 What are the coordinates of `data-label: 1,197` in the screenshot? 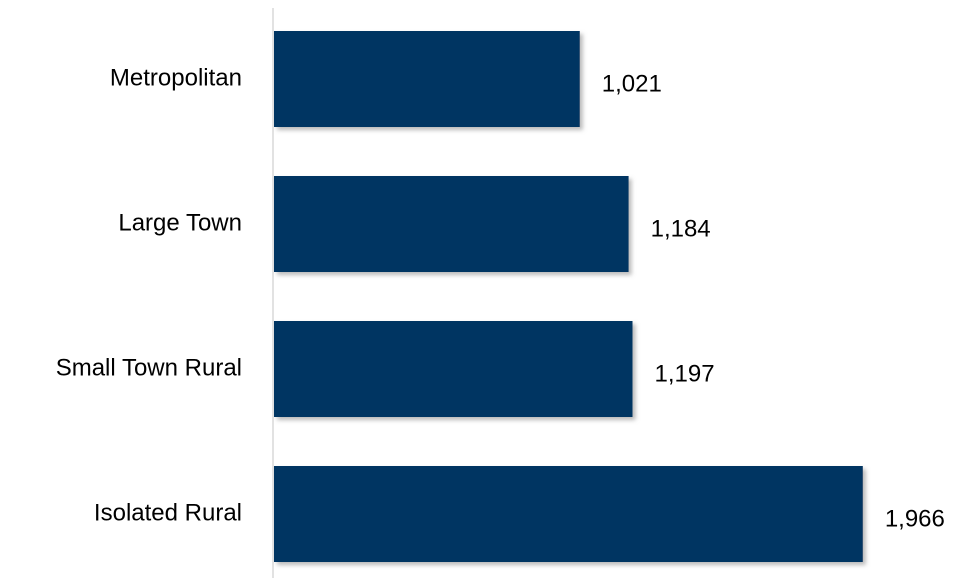 It's located at (685, 373).